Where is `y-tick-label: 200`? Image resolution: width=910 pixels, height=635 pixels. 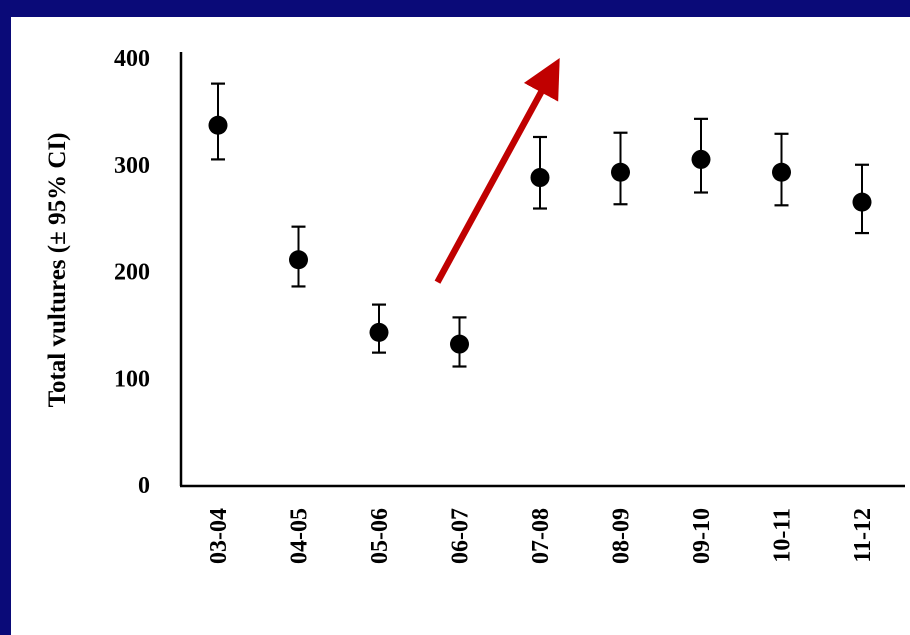 y-tick-label: 200 is located at coordinates (132, 273).